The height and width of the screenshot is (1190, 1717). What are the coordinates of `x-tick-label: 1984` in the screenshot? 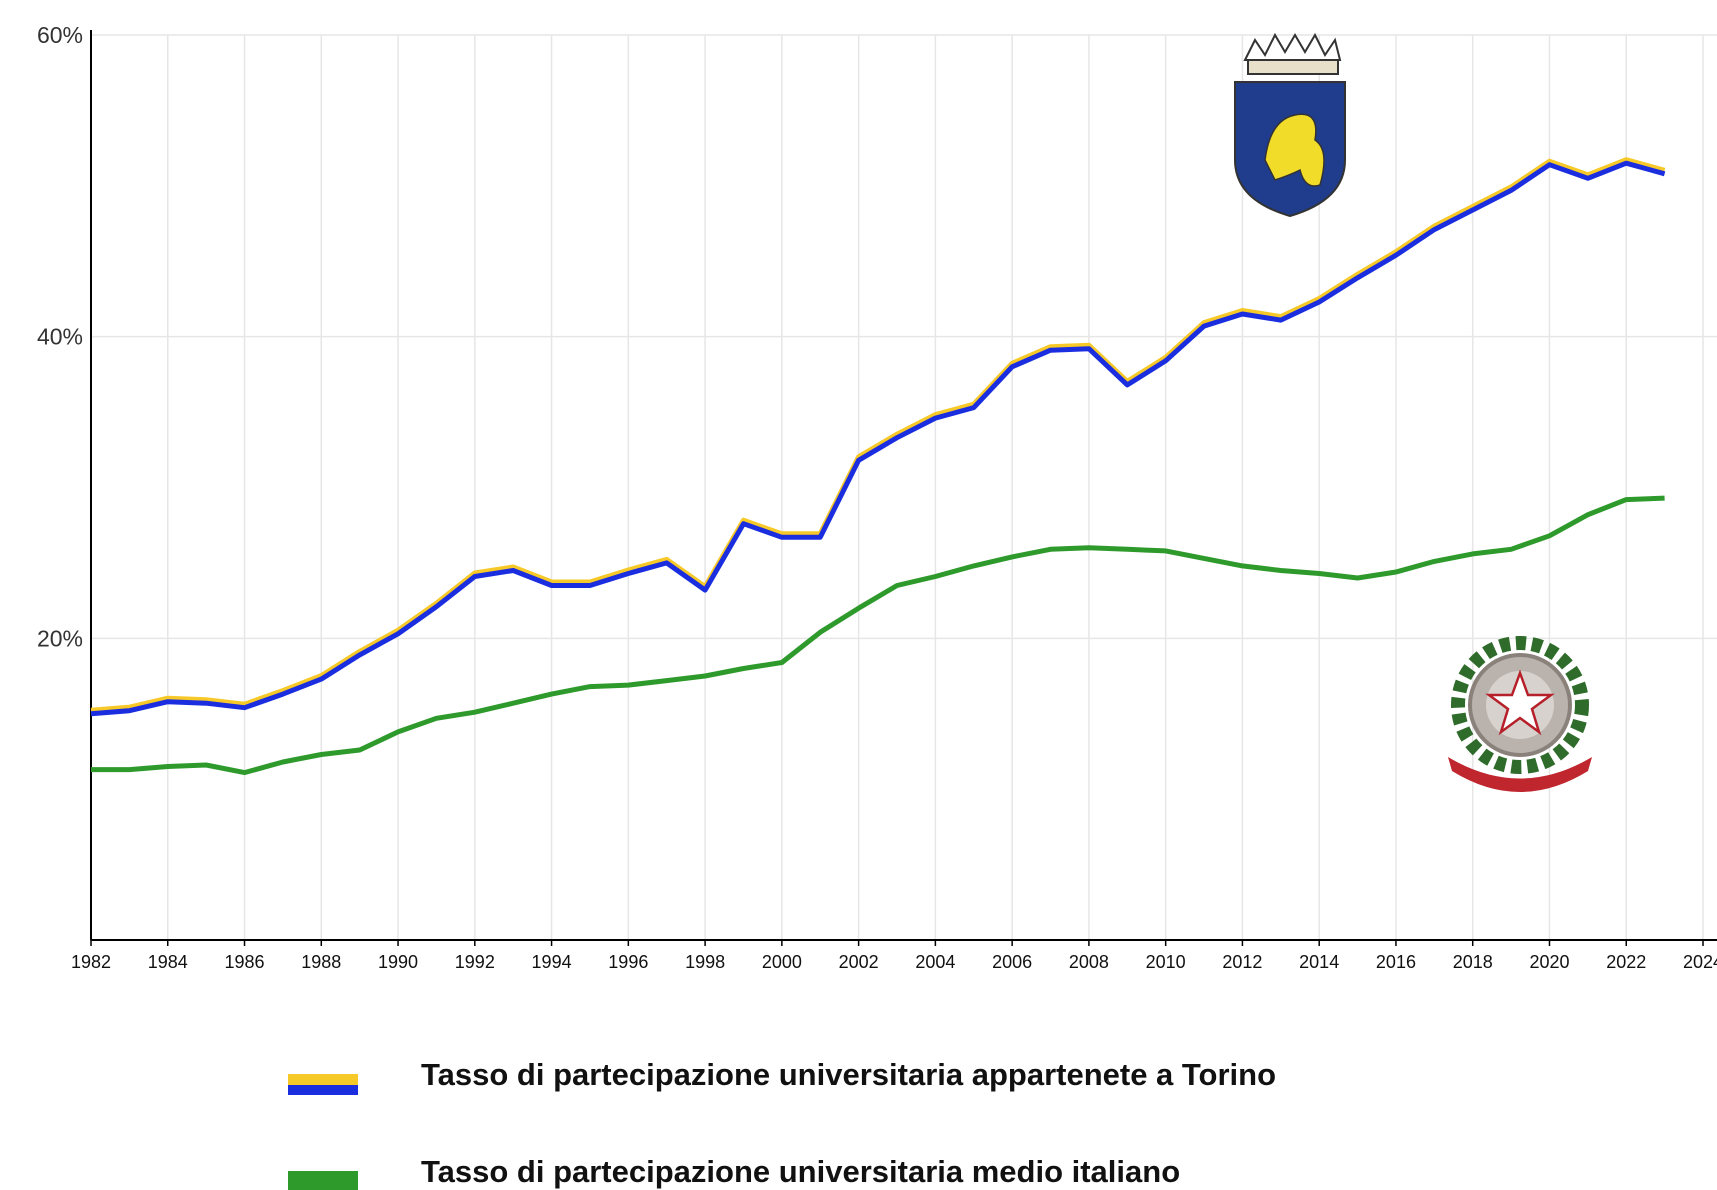 It's located at (168, 962).